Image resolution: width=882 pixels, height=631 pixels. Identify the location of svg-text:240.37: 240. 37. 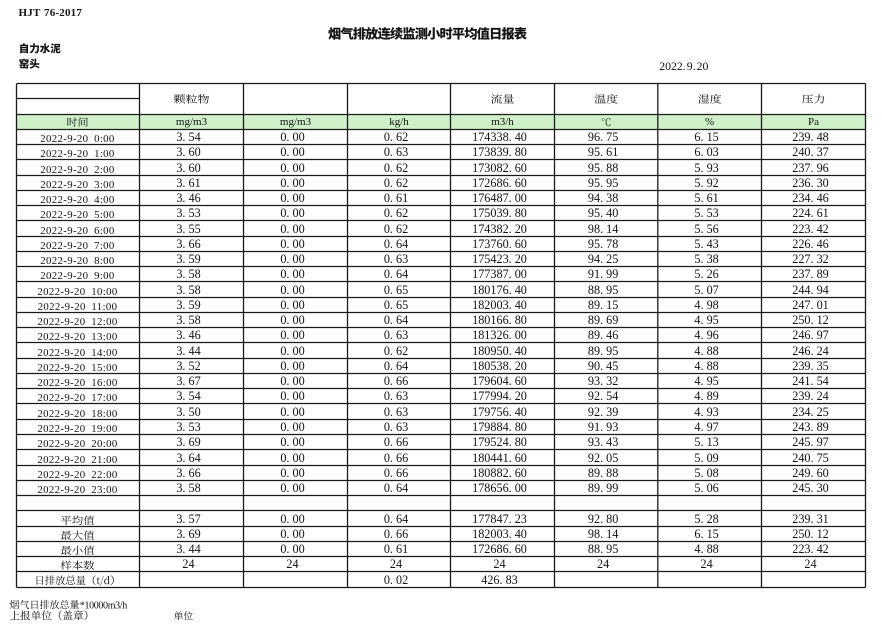
(810, 152).